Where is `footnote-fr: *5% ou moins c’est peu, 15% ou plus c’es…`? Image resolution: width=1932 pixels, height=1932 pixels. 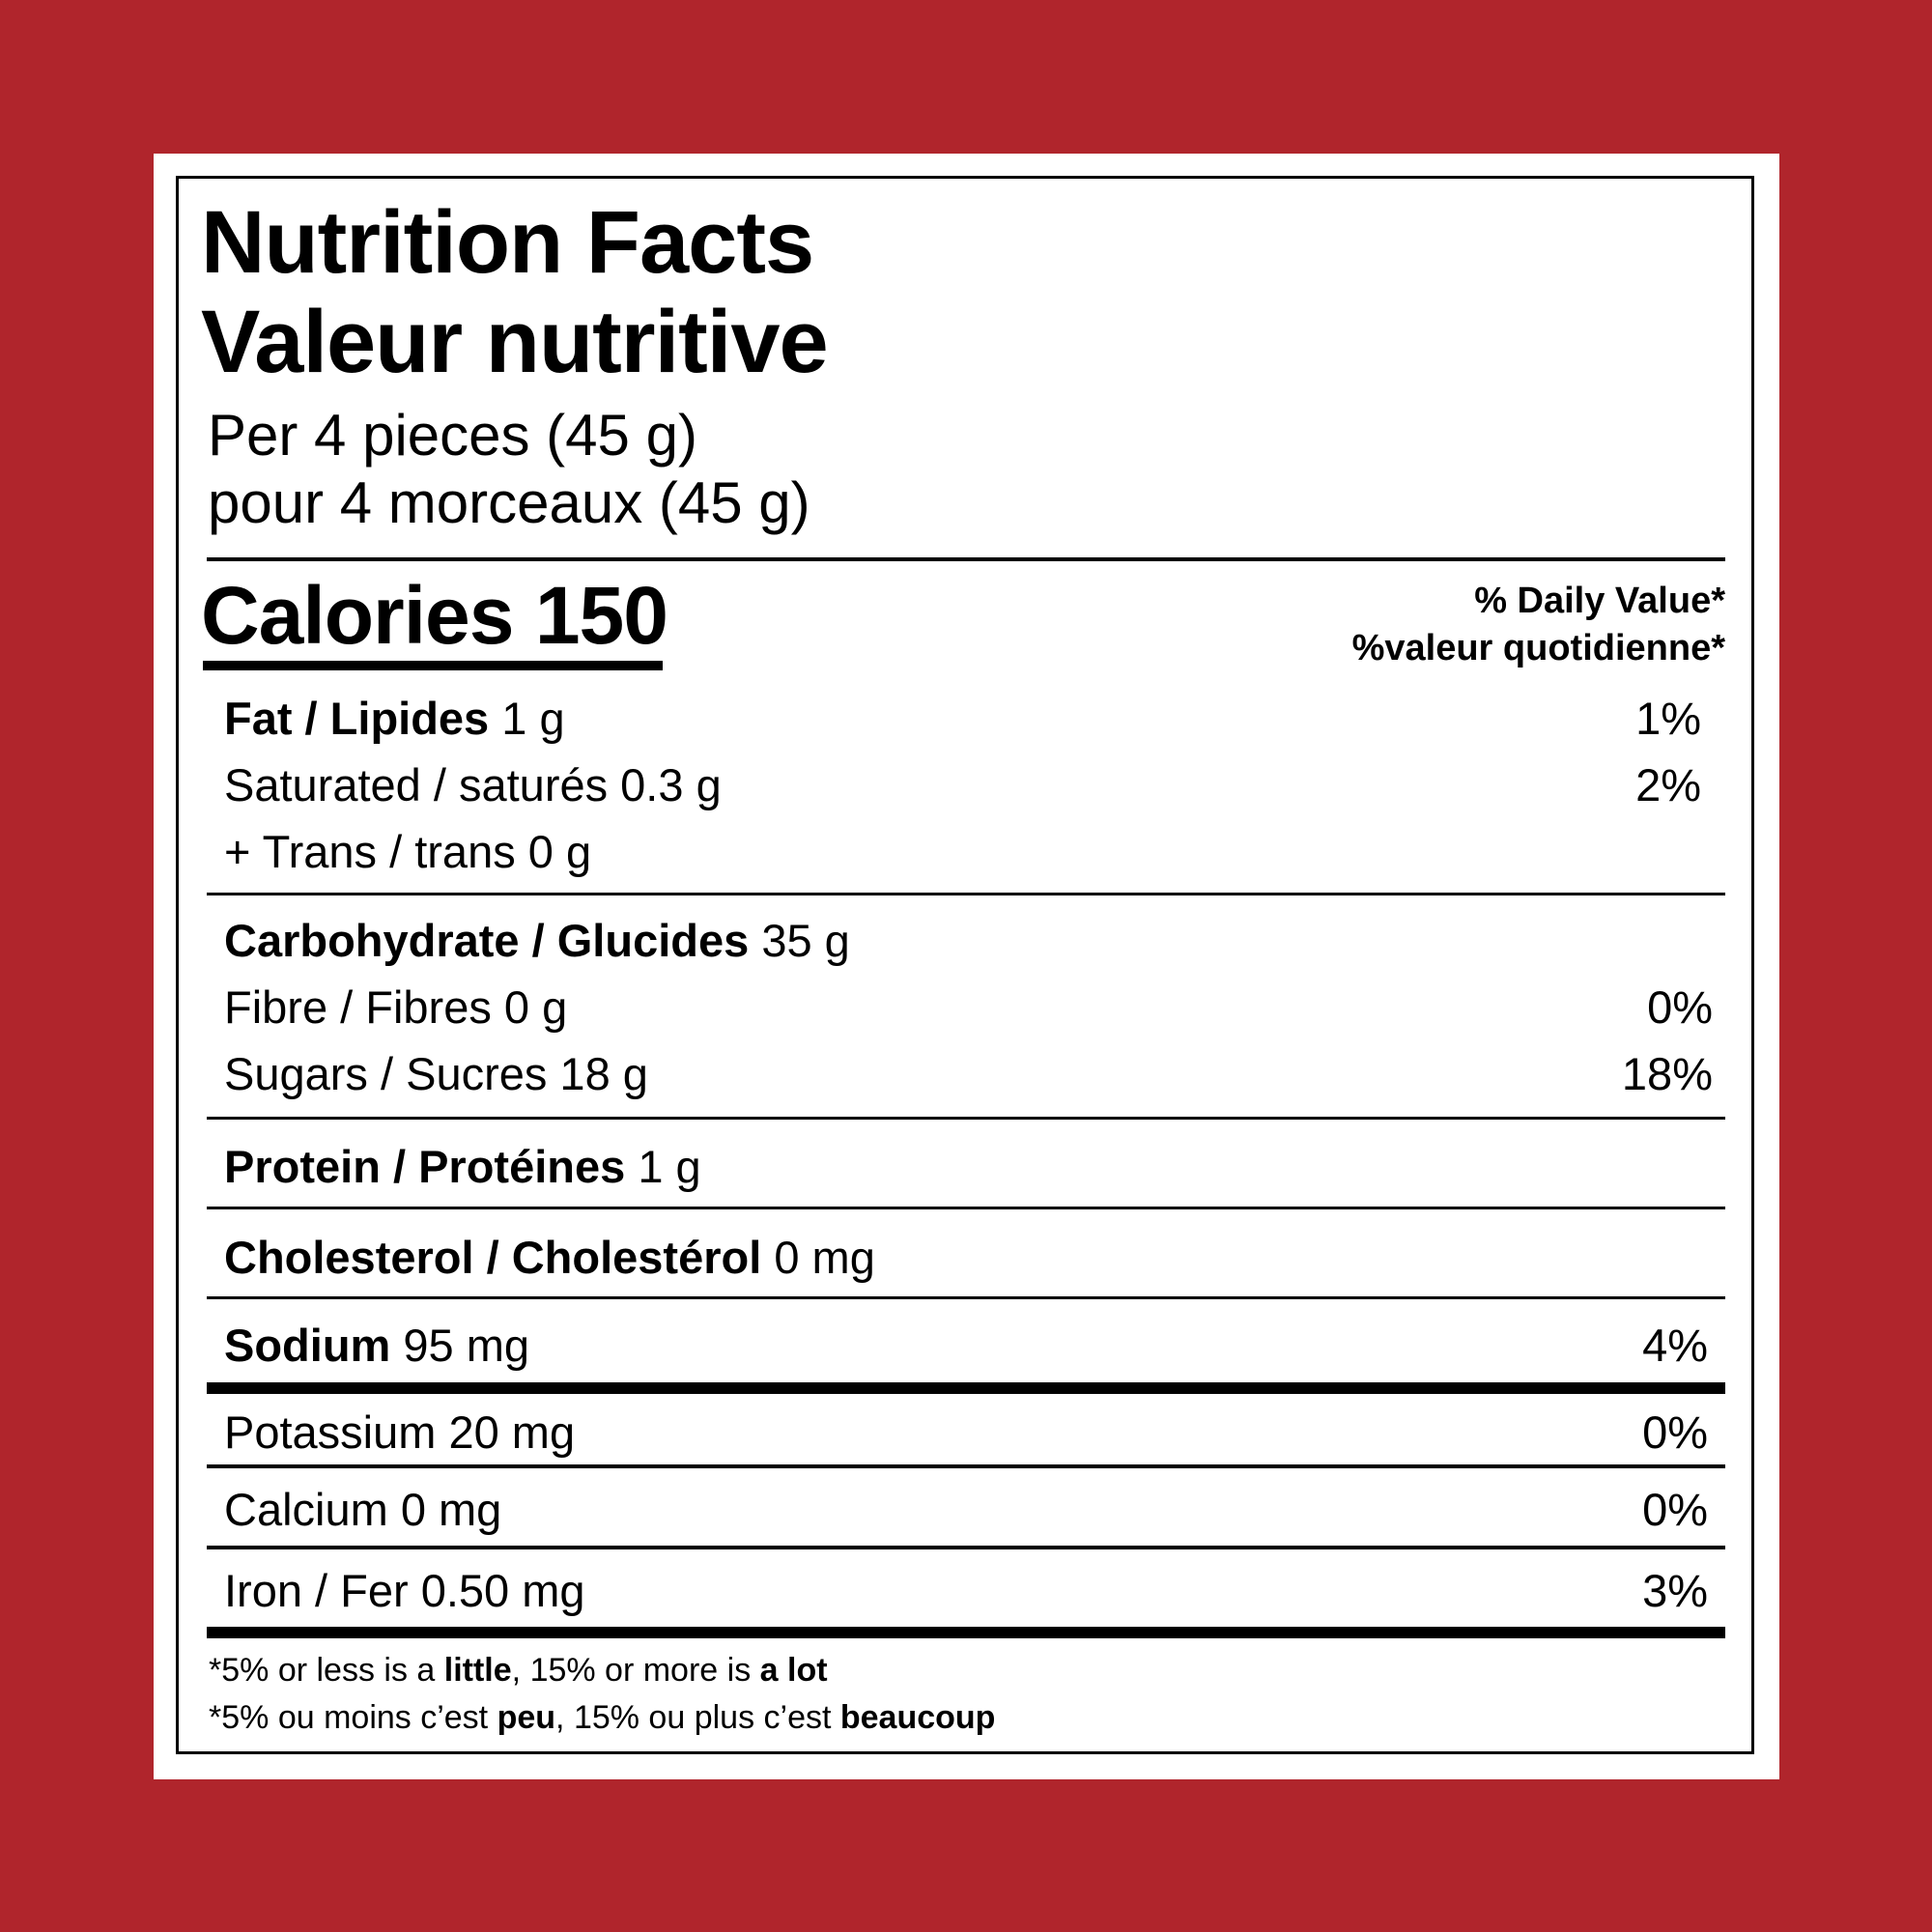 footnote-fr: *5% ou moins c’est peu, 15% ou plus c’es… is located at coordinates (602, 1717).